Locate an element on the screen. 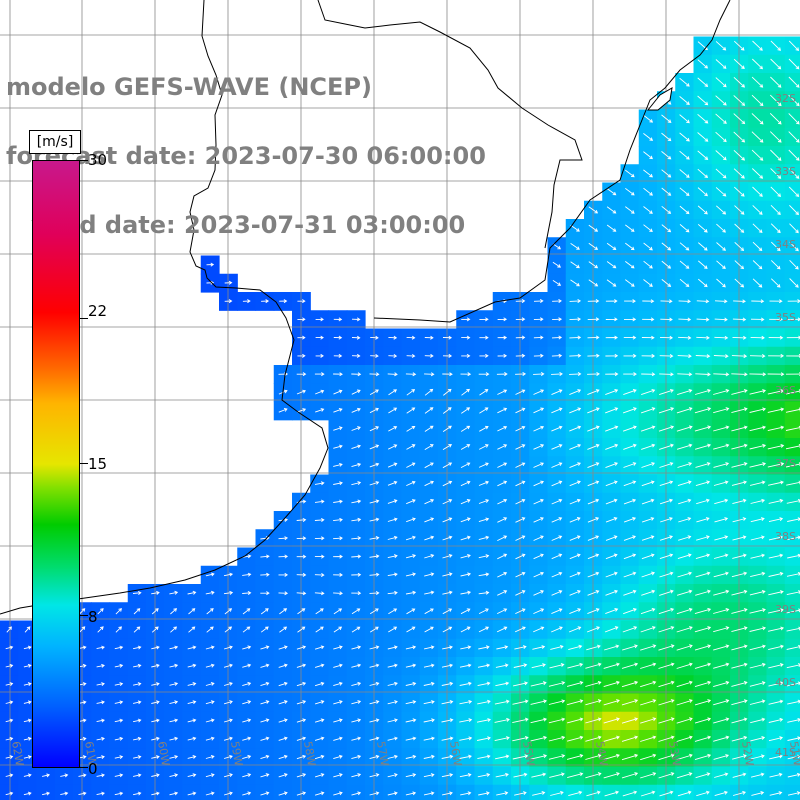  colorbar-tick-mark is located at coordinates (84, 767).